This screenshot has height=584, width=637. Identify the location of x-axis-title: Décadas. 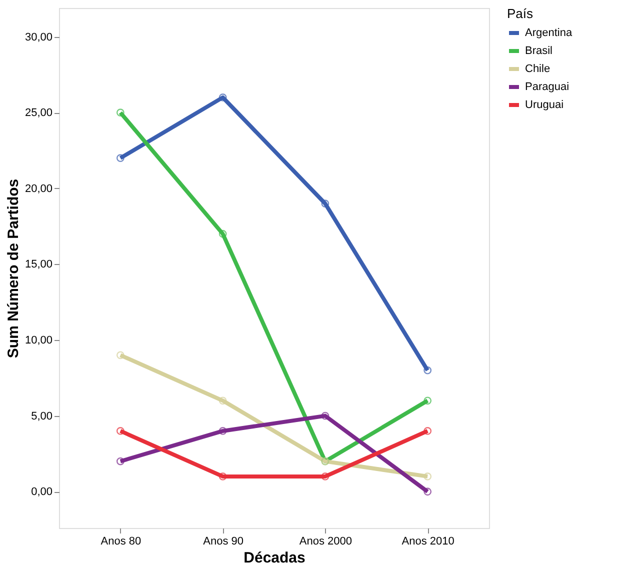
(275, 558).